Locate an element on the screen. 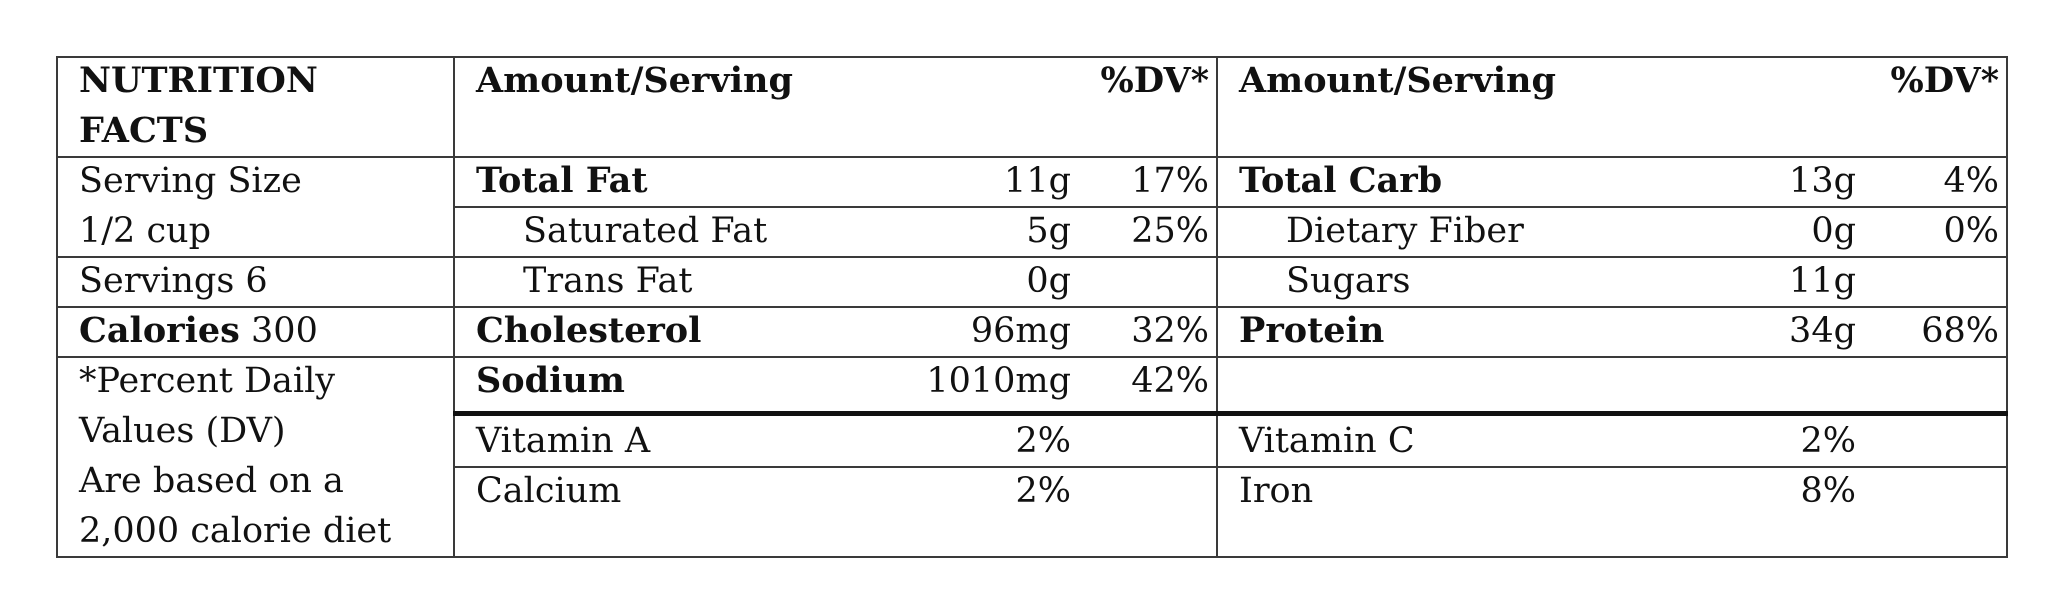  nutrient-dv-sodium: 42% is located at coordinates (1170, 381).